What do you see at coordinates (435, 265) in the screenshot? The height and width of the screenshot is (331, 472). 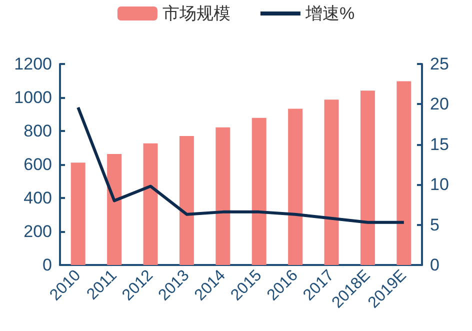 I see `y2-tick-label: 0` at bounding box center [435, 265].